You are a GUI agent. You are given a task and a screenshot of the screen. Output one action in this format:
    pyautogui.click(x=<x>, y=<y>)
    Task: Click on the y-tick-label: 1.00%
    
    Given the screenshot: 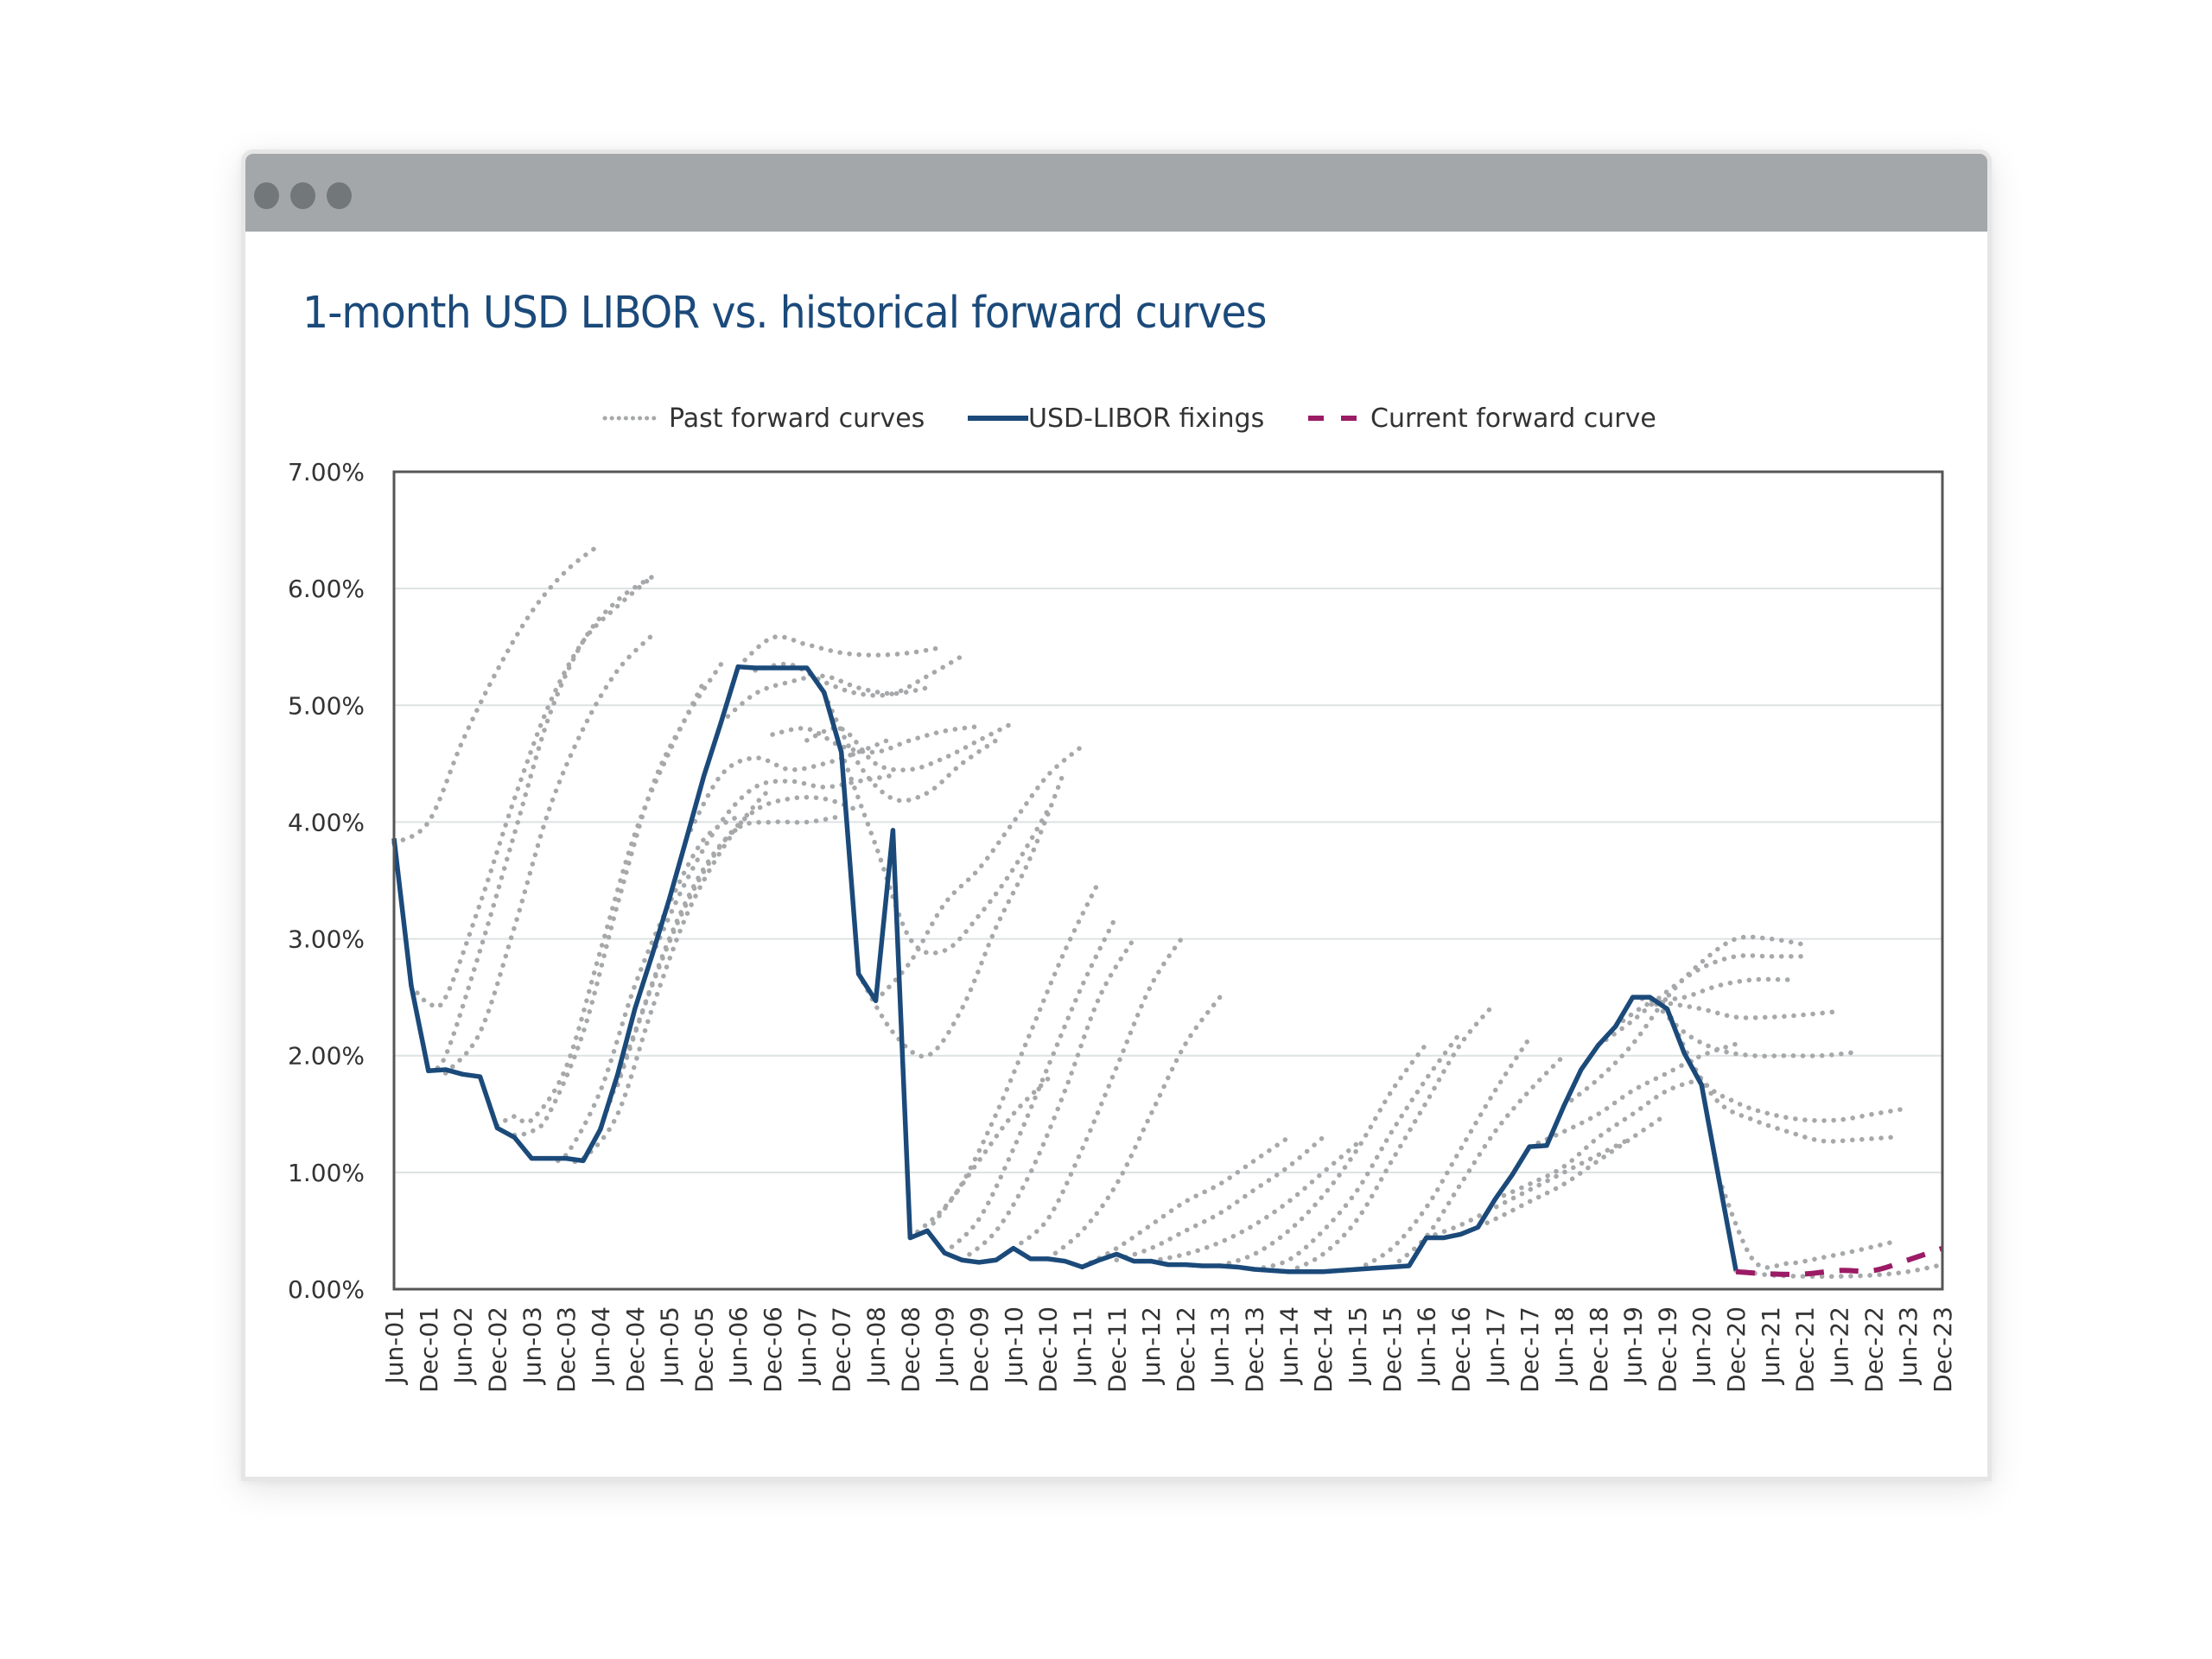 What is the action you would take?
    pyautogui.click(x=326, y=1173)
    